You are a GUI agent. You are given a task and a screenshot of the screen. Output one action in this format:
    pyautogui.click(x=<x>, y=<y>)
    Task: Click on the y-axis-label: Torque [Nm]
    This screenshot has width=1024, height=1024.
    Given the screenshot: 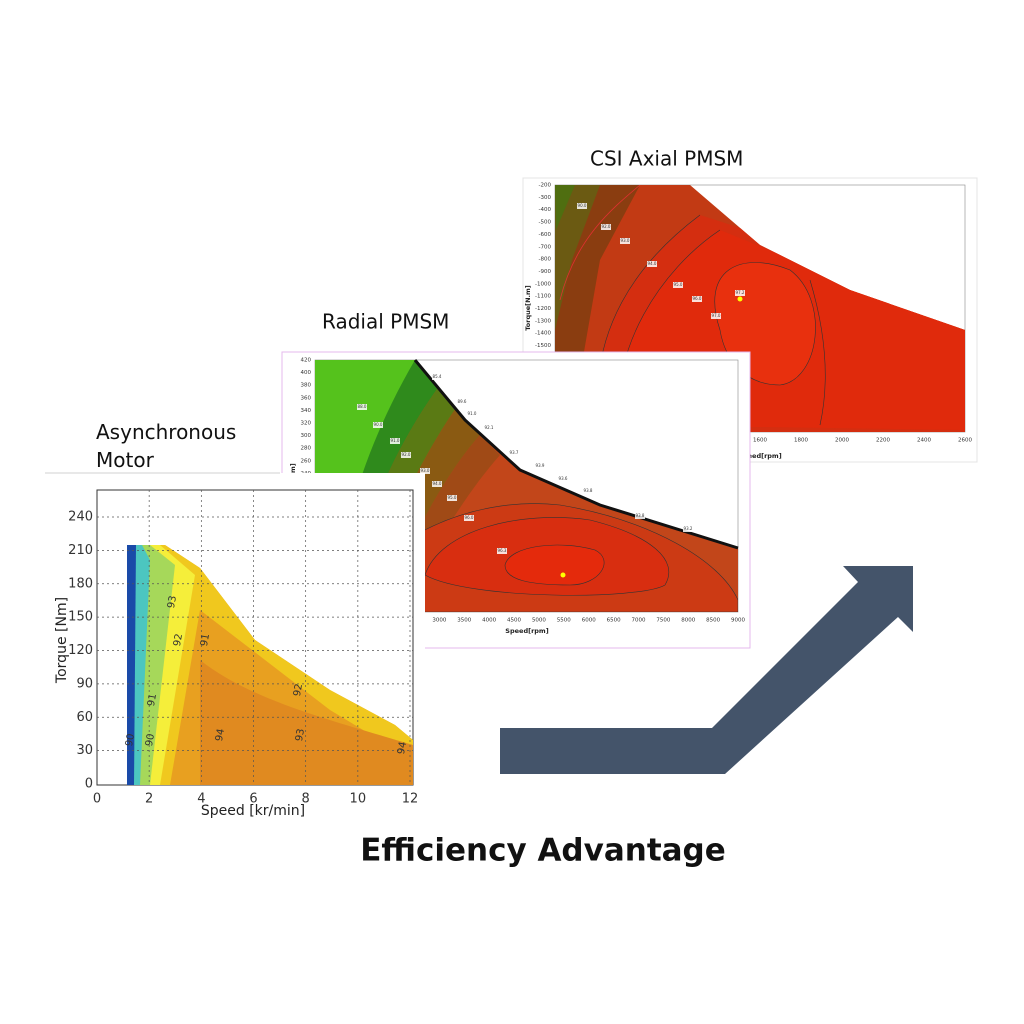 What is the action you would take?
    pyautogui.click(x=62, y=640)
    